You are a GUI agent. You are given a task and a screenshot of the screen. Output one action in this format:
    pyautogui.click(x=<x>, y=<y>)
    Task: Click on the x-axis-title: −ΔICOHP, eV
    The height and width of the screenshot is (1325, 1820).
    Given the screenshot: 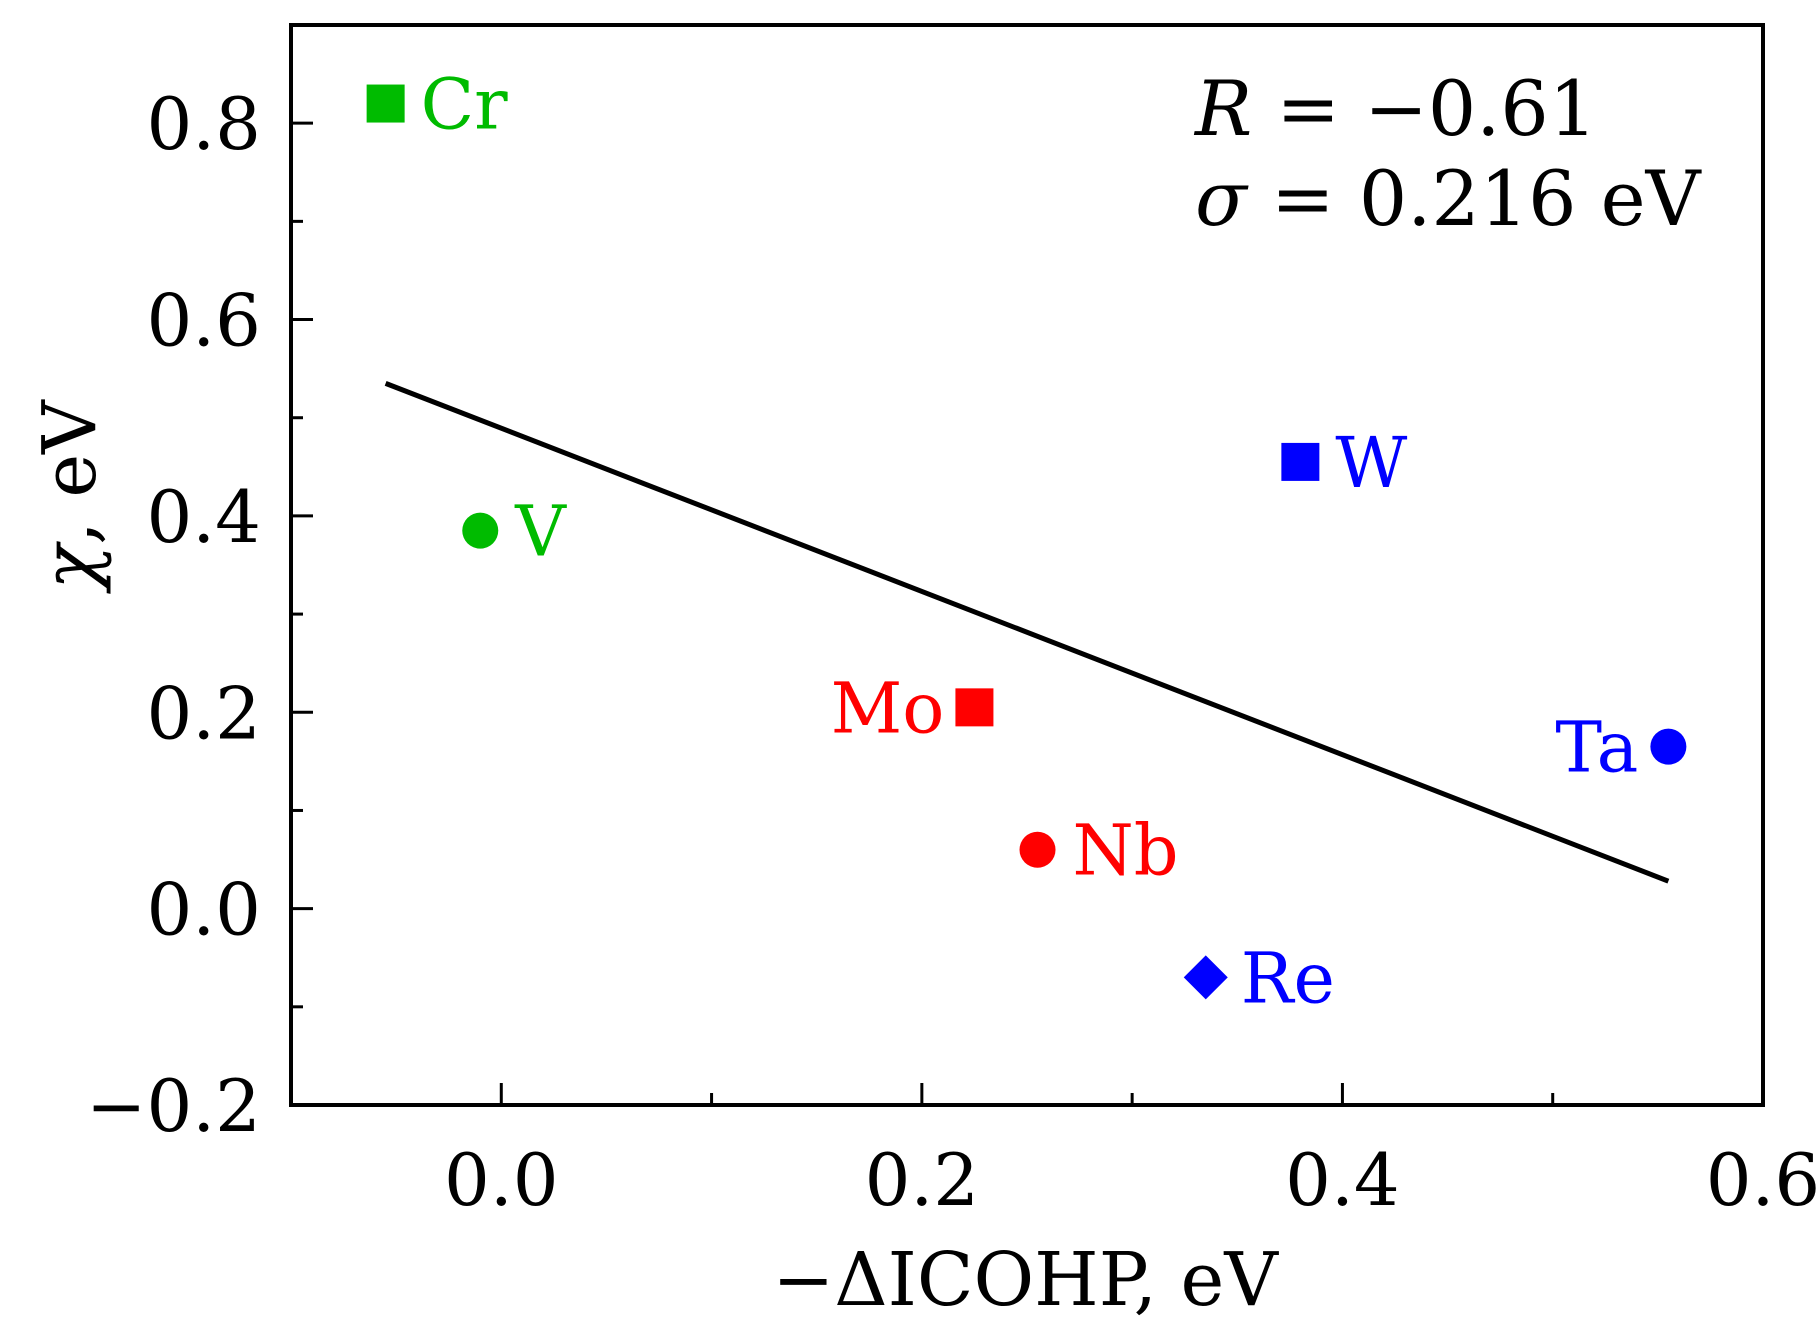 What is the action you would take?
    pyautogui.click(x=1025, y=1280)
    